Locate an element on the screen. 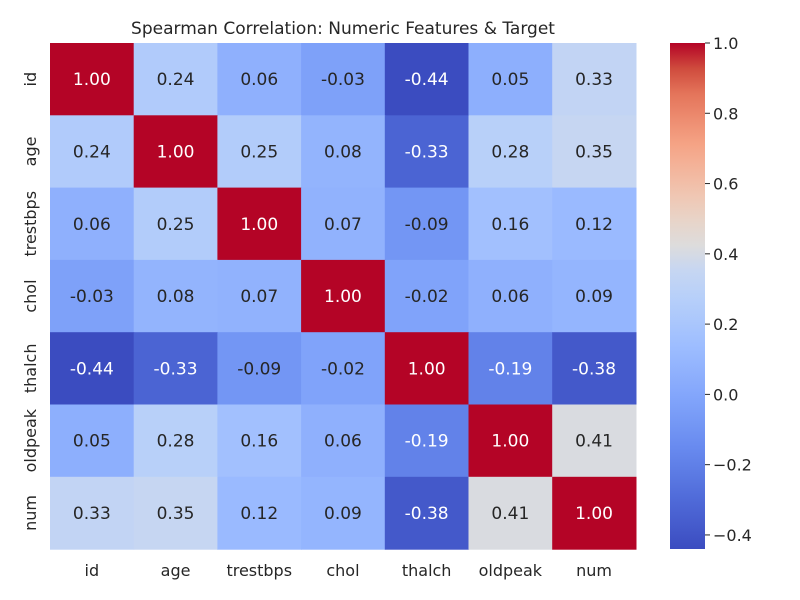 The image size is (800, 600). colorbar-tick-label: 0.0 is located at coordinates (725, 394).